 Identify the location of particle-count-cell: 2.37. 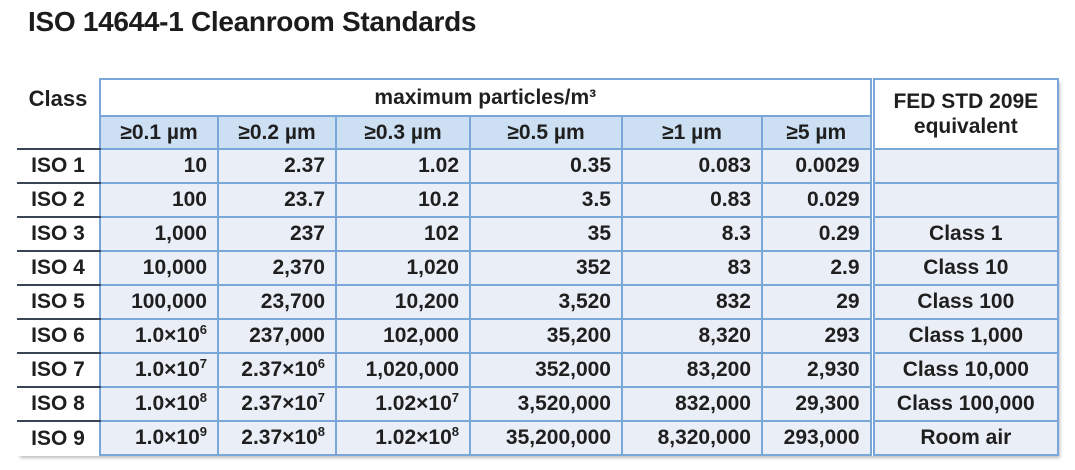
(277, 166).